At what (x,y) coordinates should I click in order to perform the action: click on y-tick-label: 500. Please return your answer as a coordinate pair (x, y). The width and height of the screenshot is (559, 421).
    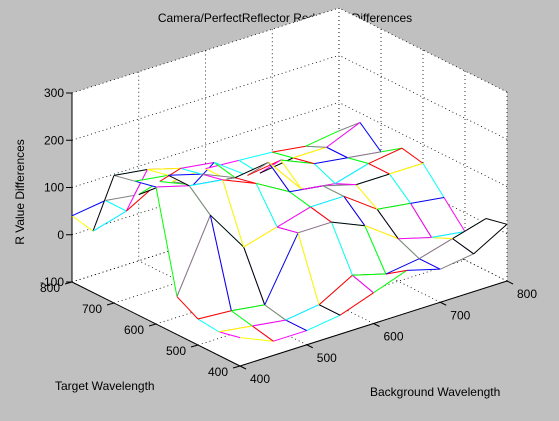
    Looking at the image, I should click on (176, 351).